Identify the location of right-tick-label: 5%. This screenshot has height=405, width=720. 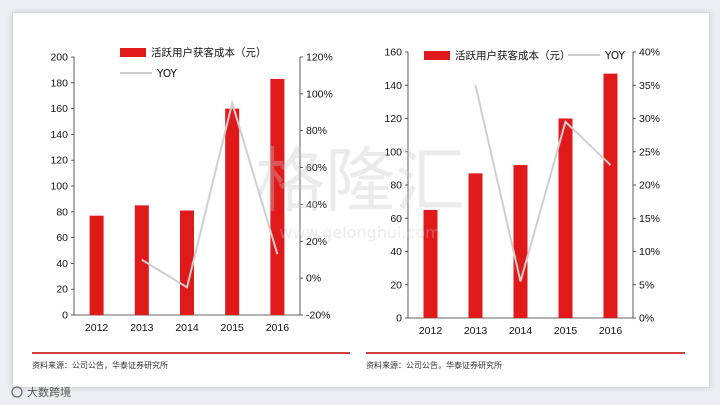
(646, 285).